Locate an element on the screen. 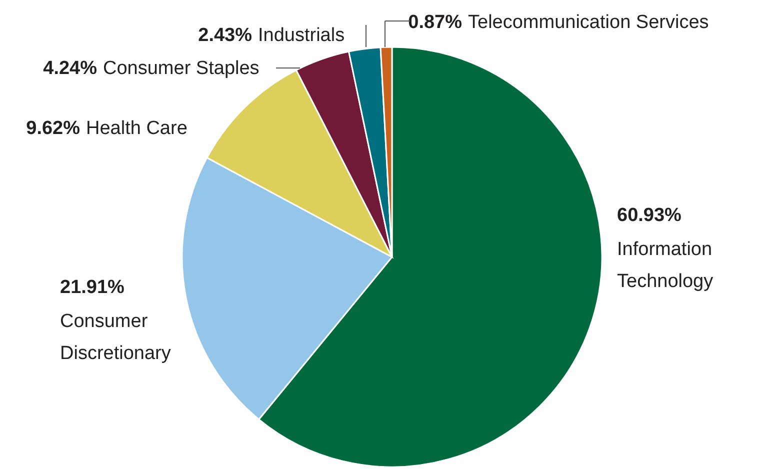  slice-label: Industrials is located at coordinates (301, 35).